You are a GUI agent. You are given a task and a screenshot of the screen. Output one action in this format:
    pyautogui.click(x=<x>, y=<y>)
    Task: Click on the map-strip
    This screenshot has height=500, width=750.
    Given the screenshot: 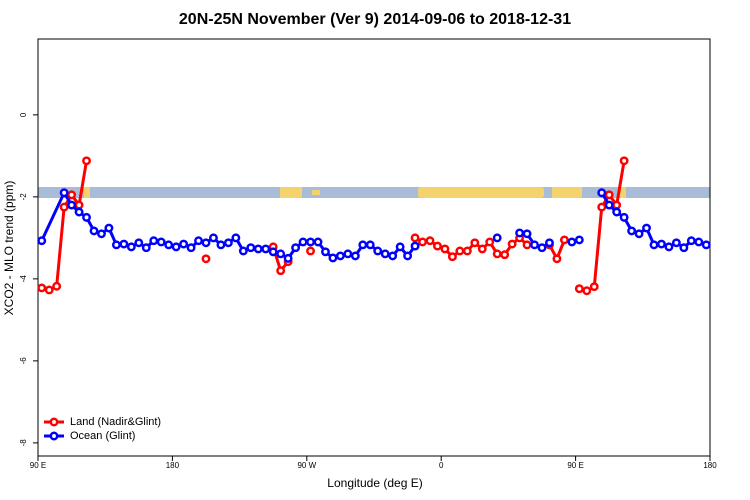 What is the action you would take?
    pyautogui.click(x=374, y=192)
    